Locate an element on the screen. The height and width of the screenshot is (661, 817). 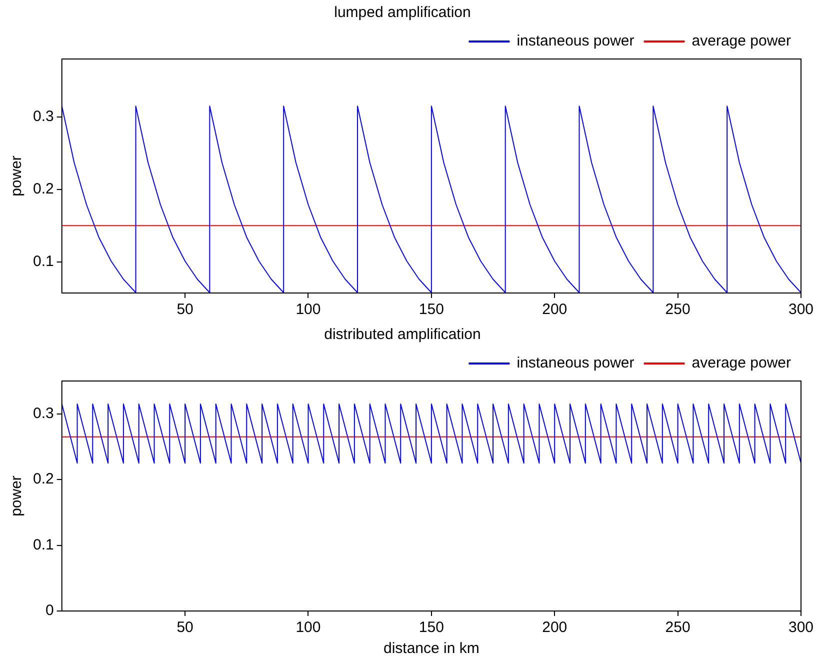
chart-title: distributed amplification is located at coordinates (402, 335).